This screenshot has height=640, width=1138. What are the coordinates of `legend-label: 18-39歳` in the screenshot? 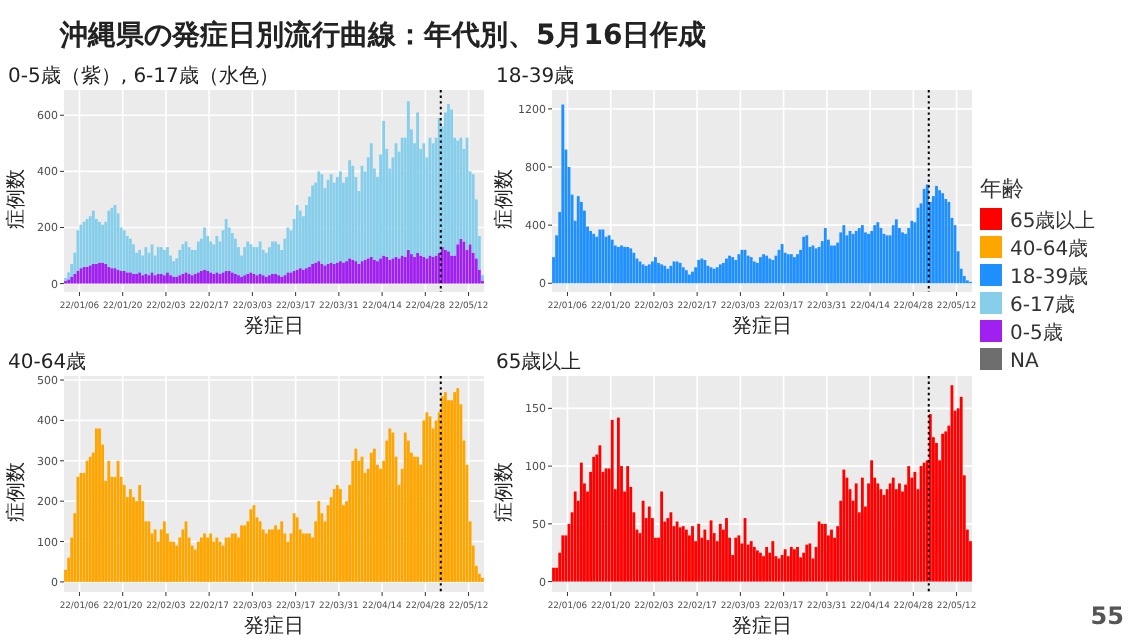 It's located at (1049, 277).